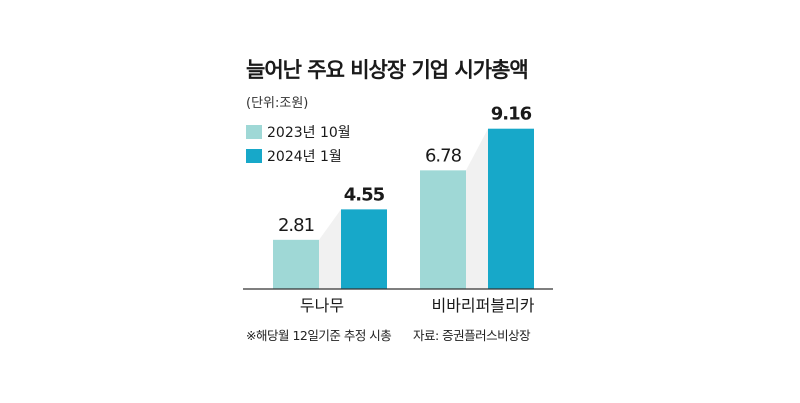  I want to click on footnote-source: 자료: 증권플러스비상장, so click(472, 335).